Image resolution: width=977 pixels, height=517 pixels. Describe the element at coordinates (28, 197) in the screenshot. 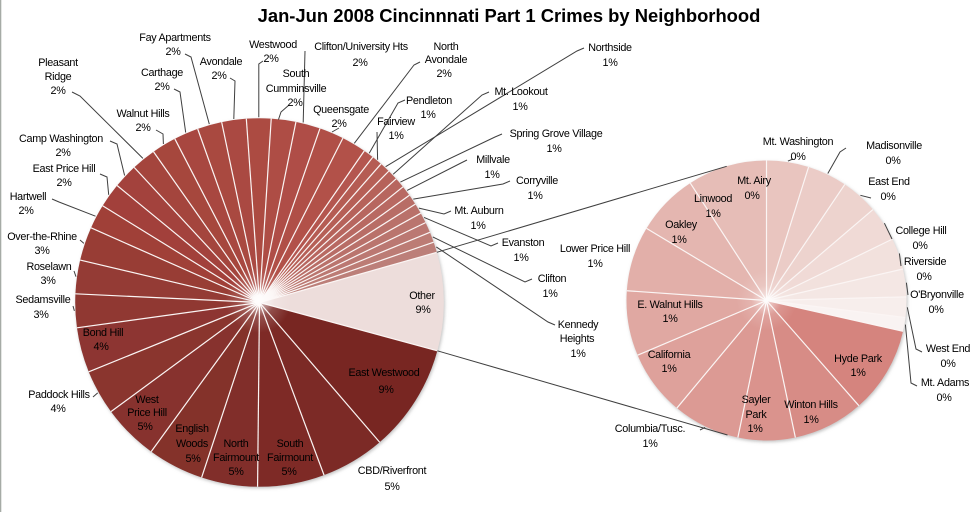

I see `svg-text: Hartwell` at that location.